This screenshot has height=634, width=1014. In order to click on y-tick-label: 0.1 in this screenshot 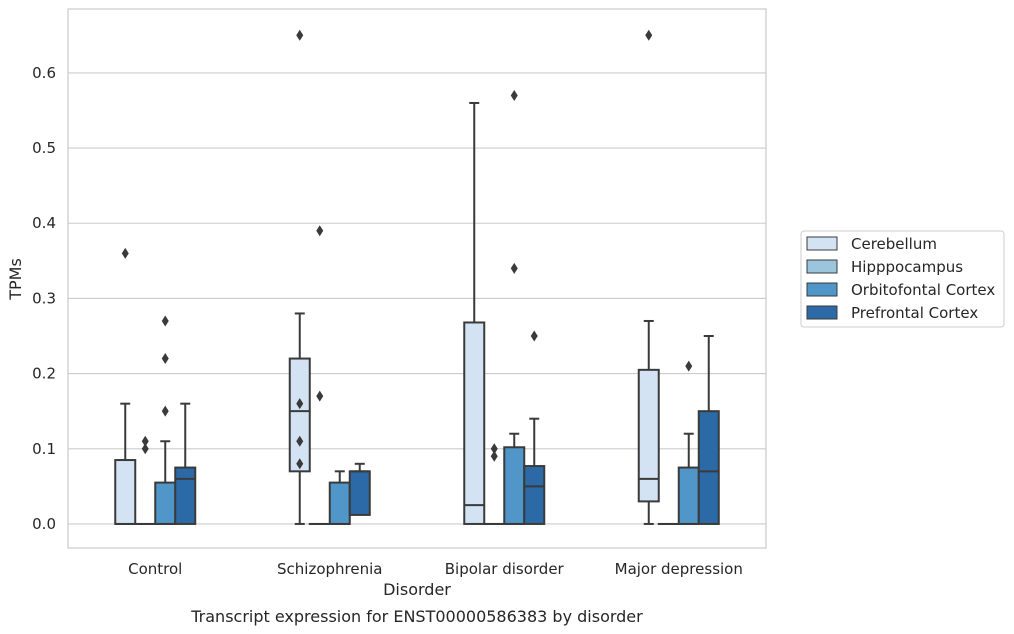, I will do `click(44, 449)`.